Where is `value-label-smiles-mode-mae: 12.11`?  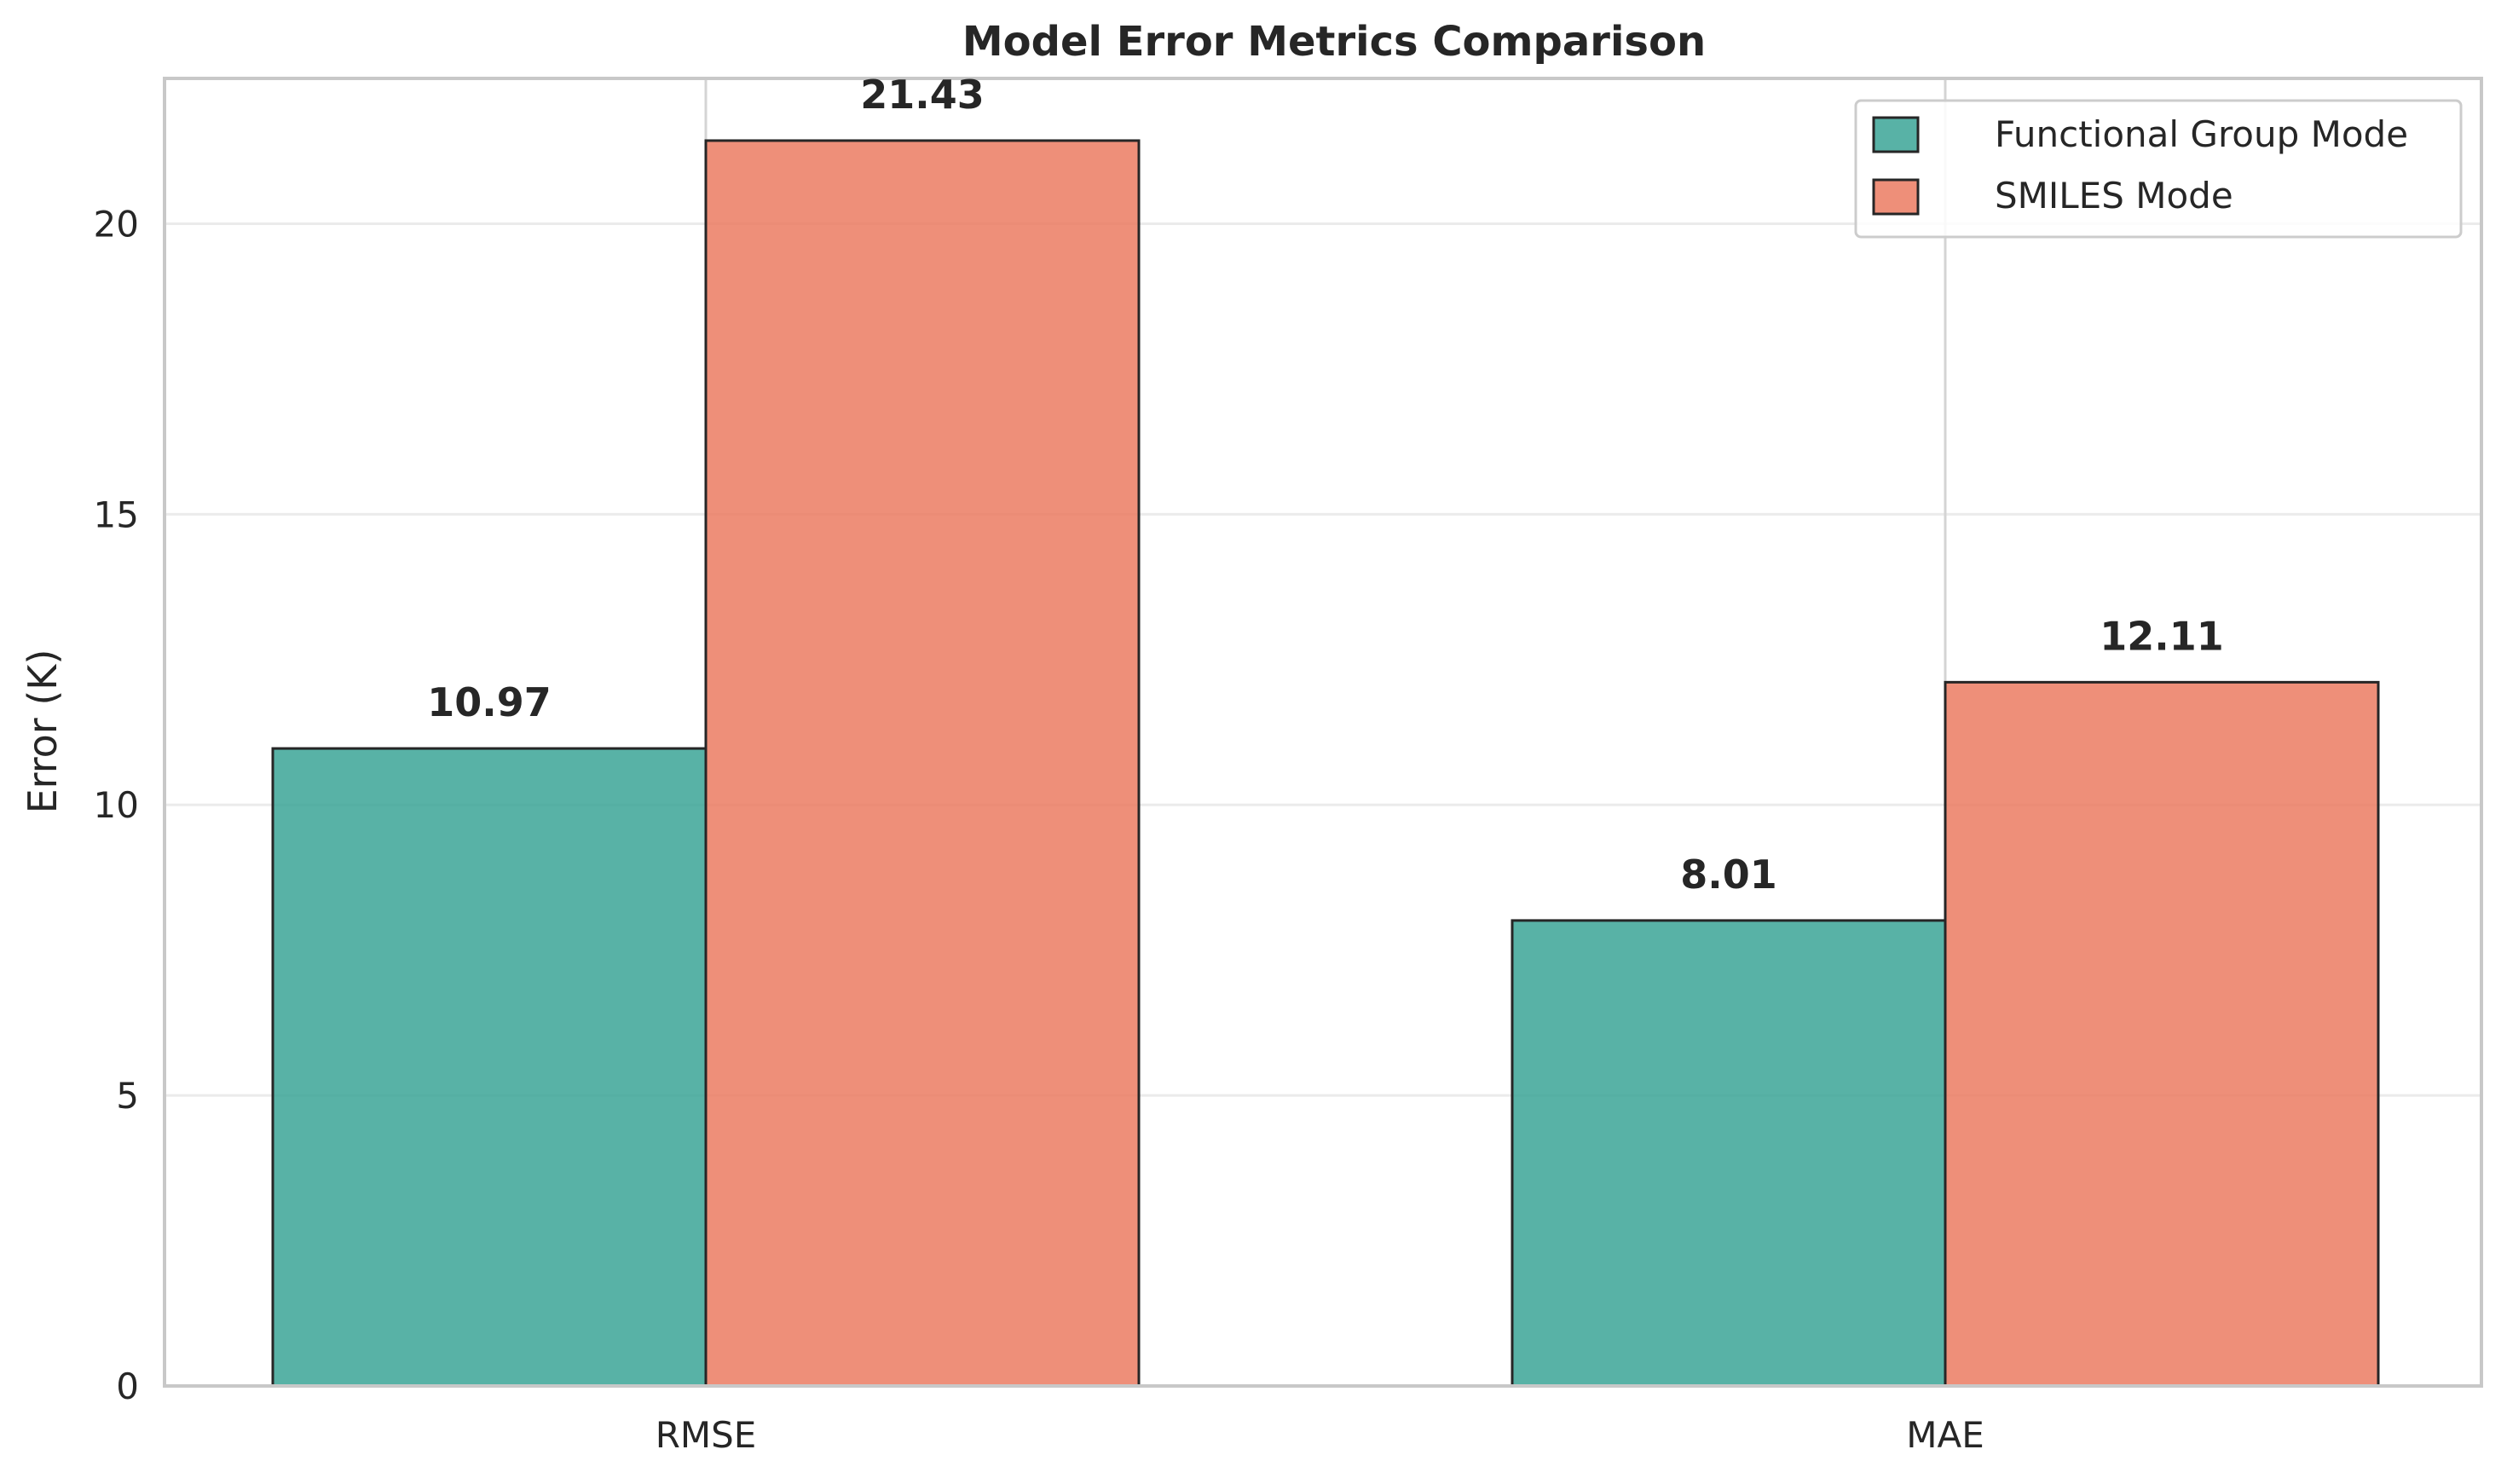 value-label-smiles-mode-mae: 12.11 is located at coordinates (2162, 636).